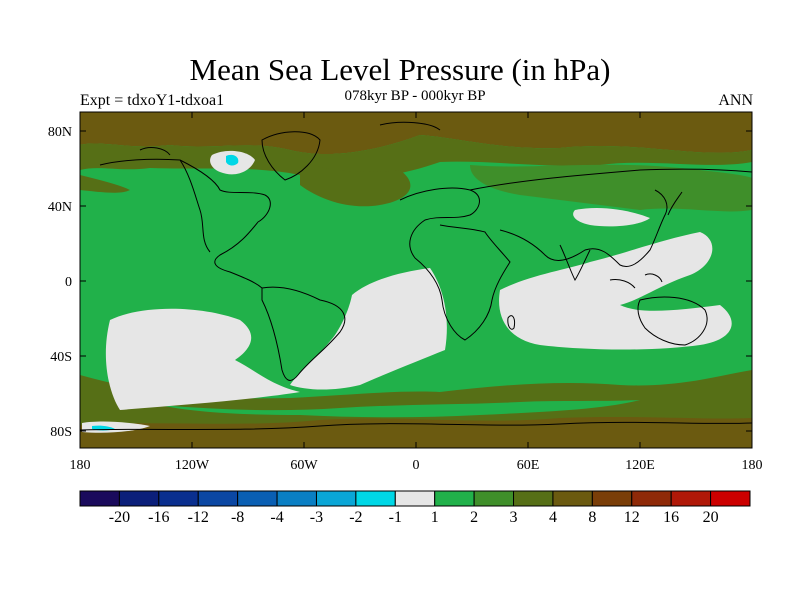  Describe the element at coordinates (611, 217) in the screenshot. I see `west-pacific-light-patch` at that location.